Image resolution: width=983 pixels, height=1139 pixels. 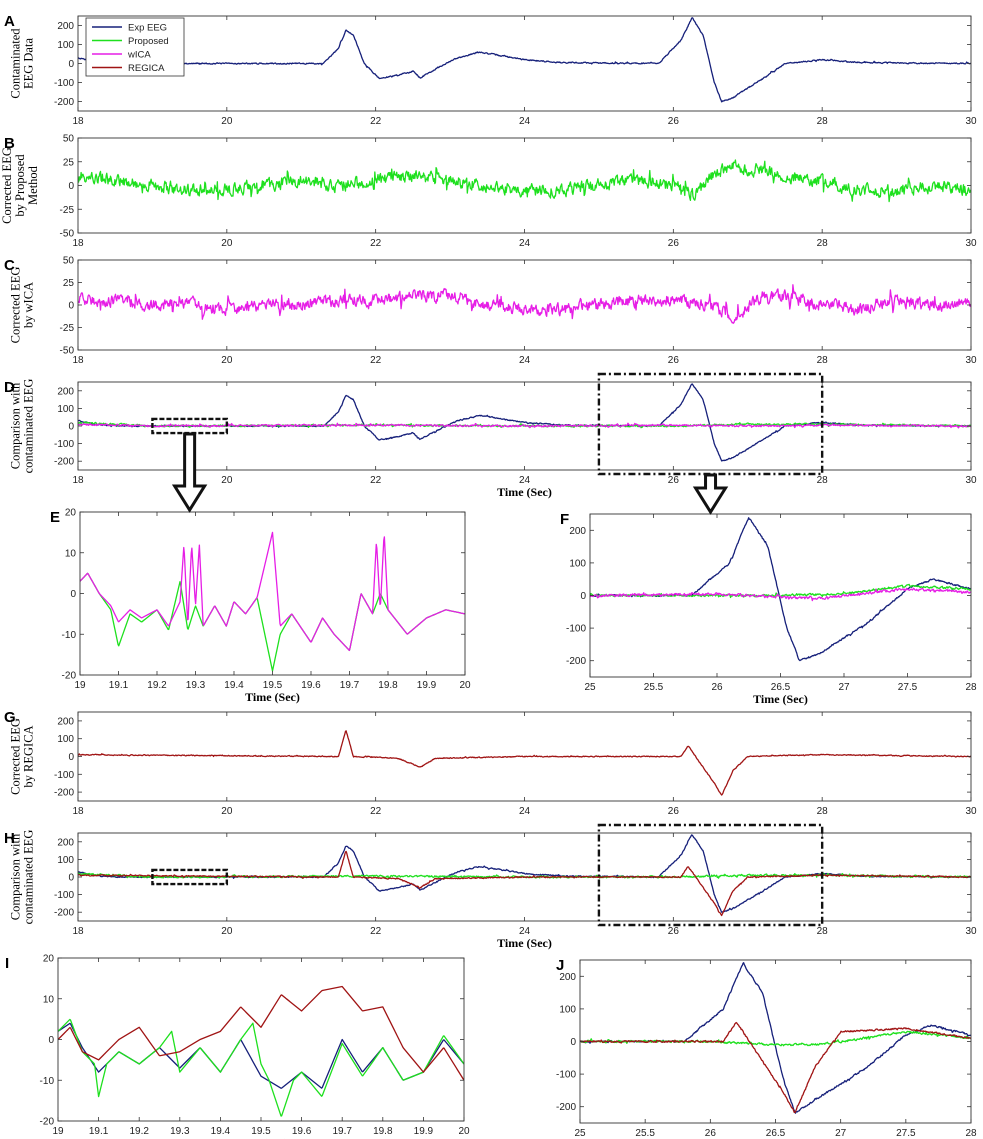 What do you see at coordinates (524, 943) in the screenshot?
I see `x-axis-label-H: Time (Sec)` at bounding box center [524, 943].